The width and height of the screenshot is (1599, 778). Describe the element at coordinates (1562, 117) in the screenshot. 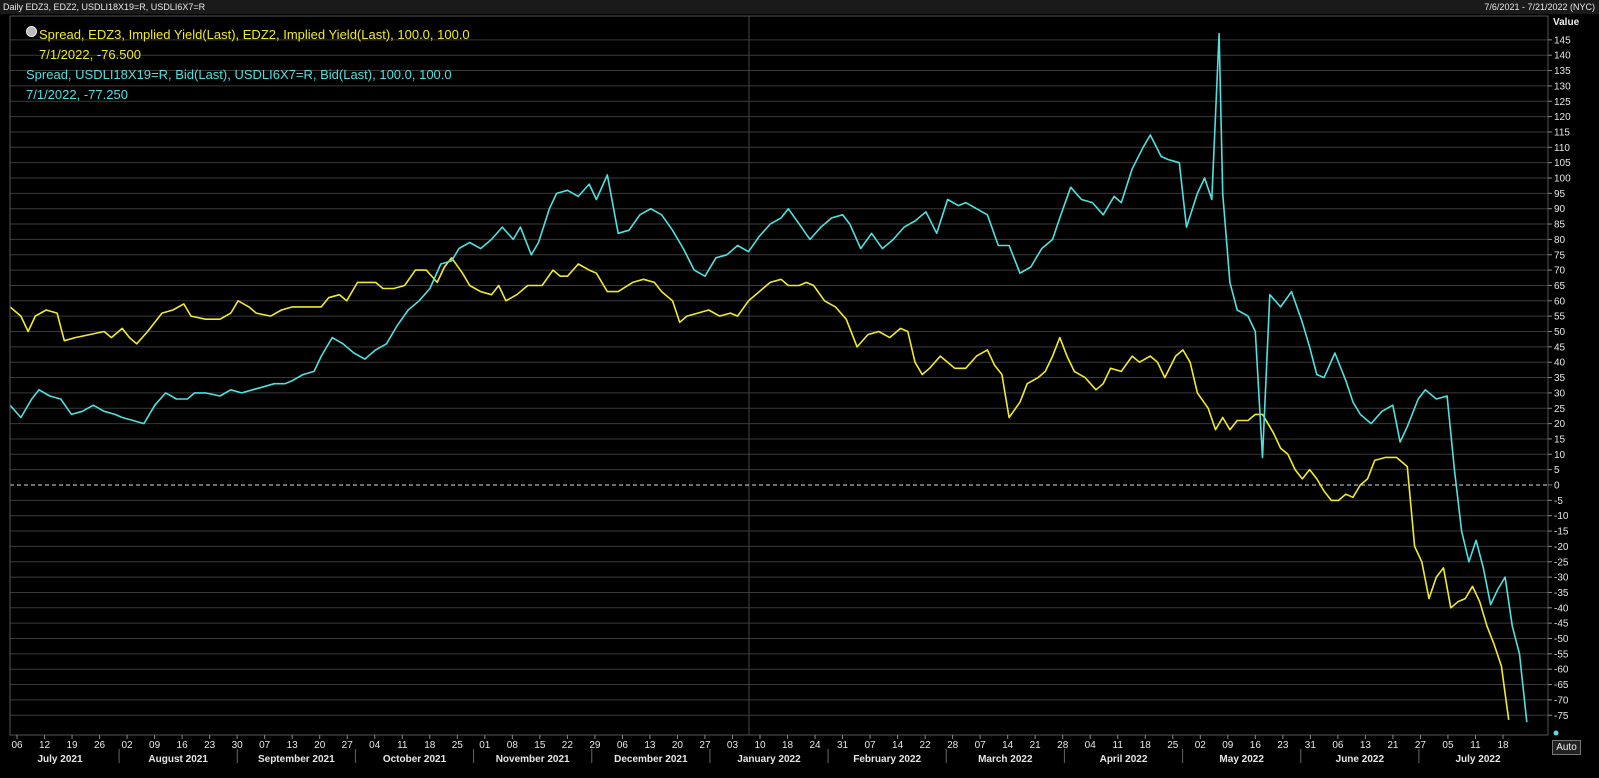

I see `y-tick-label: 120` at that location.